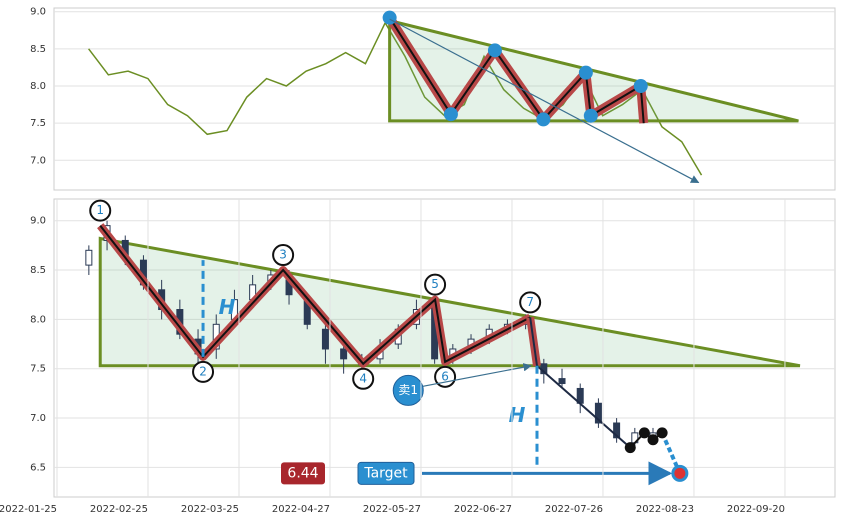  I want to click on points-line, so click(646, 440).